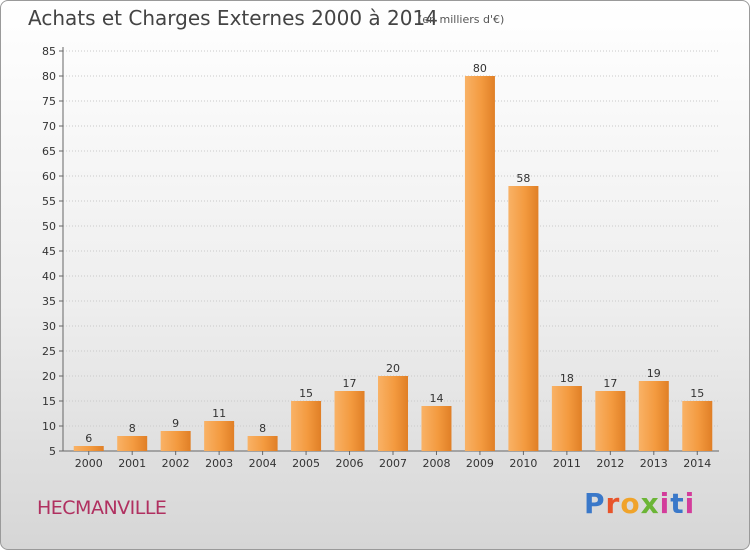 The image size is (750, 550). What do you see at coordinates (49, 301) in the screenshot?
I see `y-tick-label: 35` at bounding box center [49, 301].